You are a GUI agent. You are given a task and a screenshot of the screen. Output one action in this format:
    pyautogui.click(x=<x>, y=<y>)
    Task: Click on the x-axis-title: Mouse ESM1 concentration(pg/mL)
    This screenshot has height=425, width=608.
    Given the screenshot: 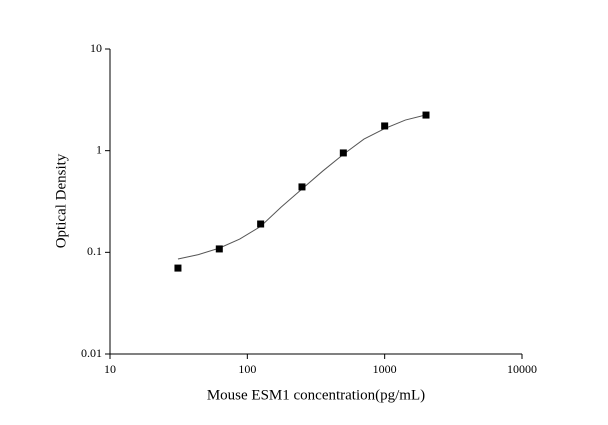 What is the action you would take?
    pyautogui.click(x=316, y=395)
    